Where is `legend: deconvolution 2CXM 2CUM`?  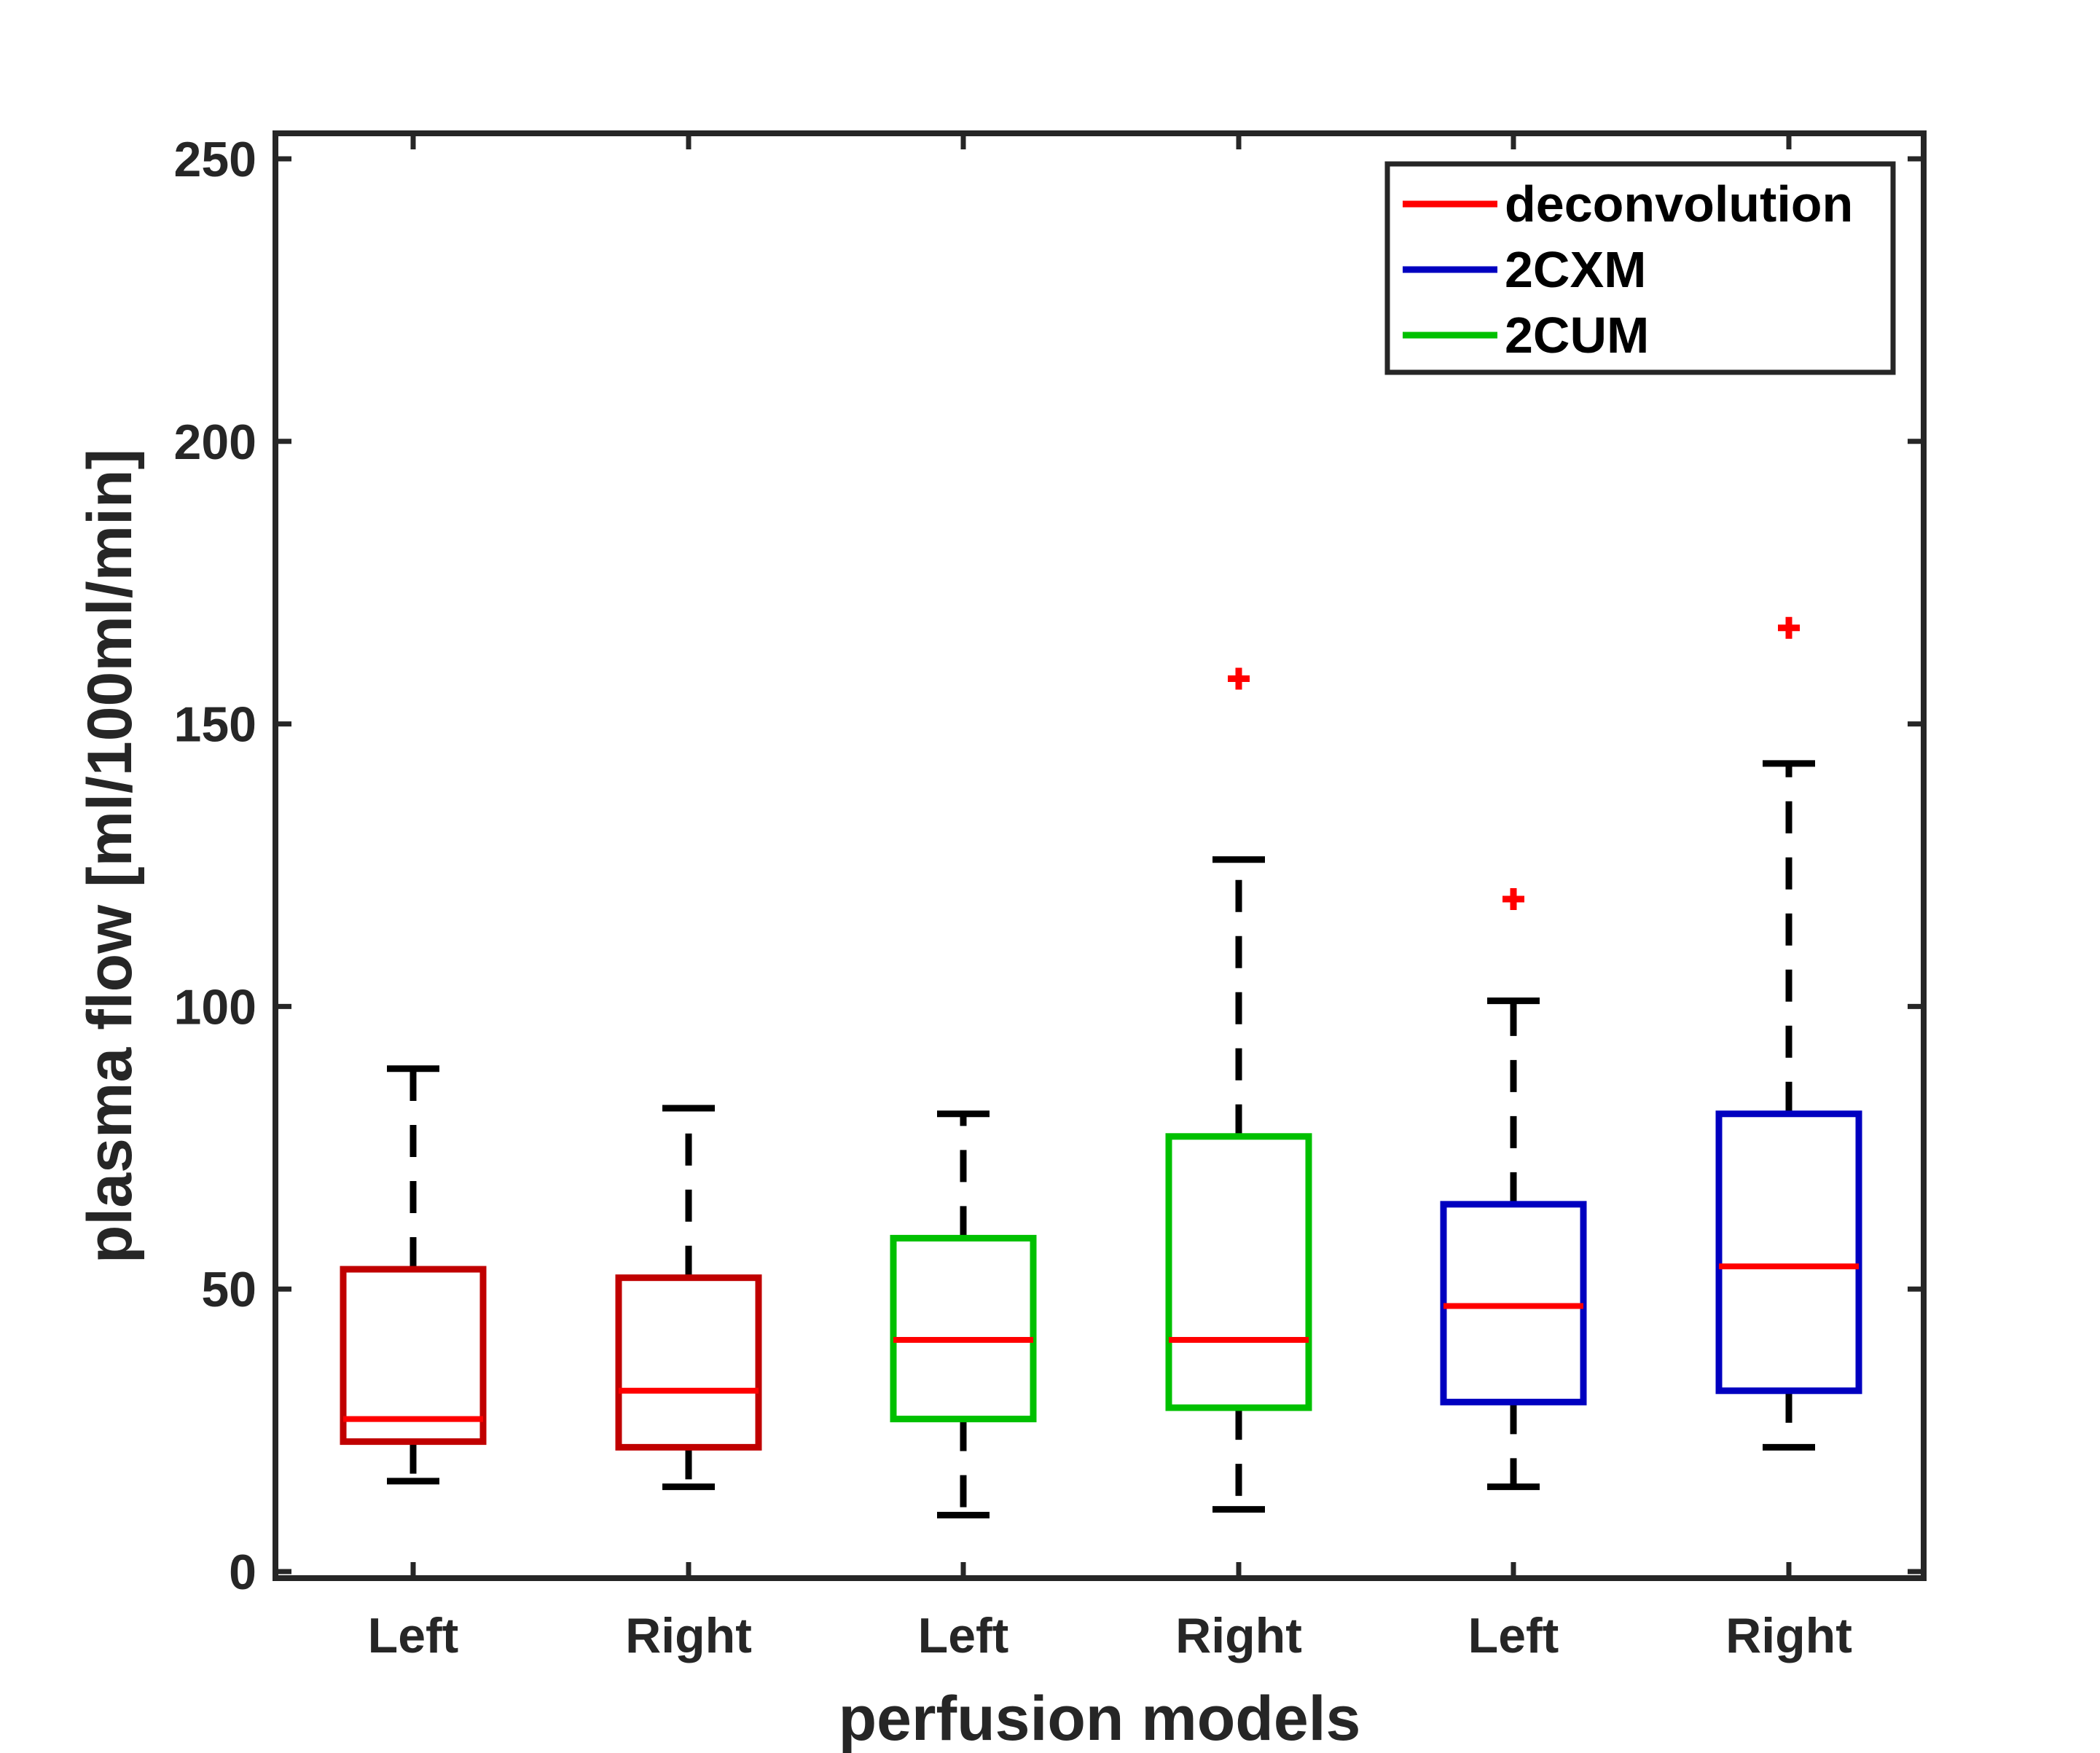
legend: deconvolution 2CXM 2CUM is located at coordinates (1640, 268).